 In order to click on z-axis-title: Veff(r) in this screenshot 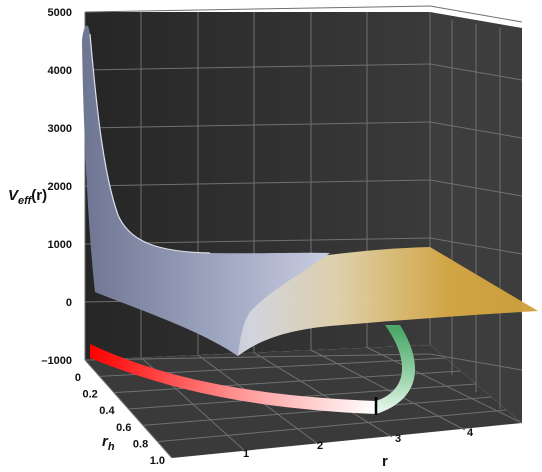, I will do `click(27, 197)`.